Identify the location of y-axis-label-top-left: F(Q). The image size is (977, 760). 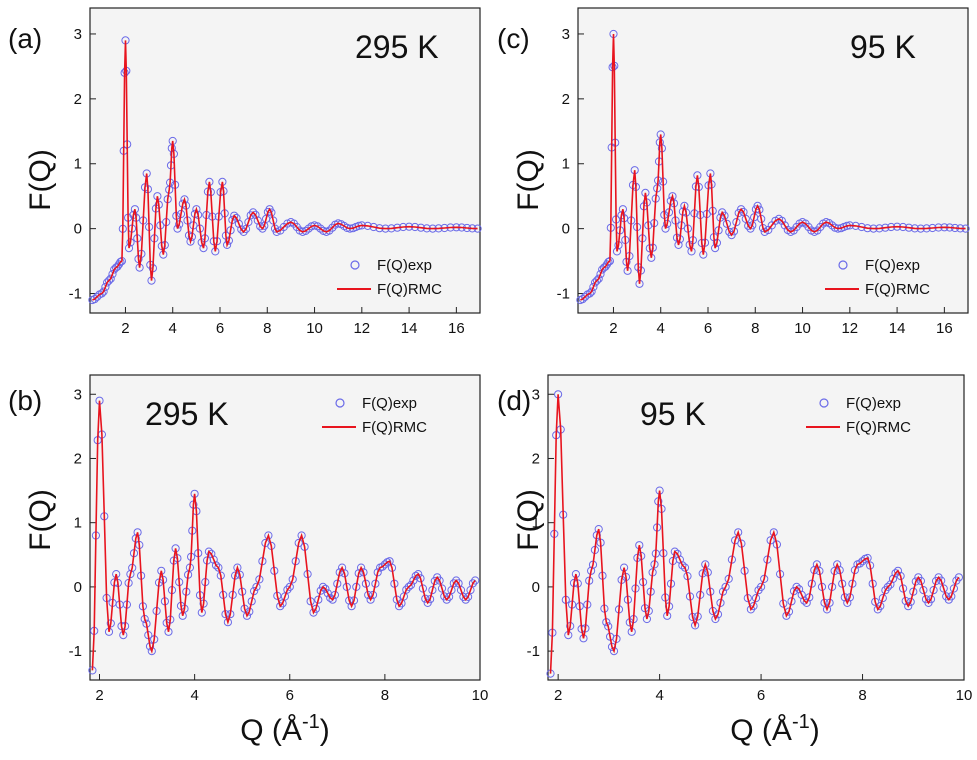
(40, 180).